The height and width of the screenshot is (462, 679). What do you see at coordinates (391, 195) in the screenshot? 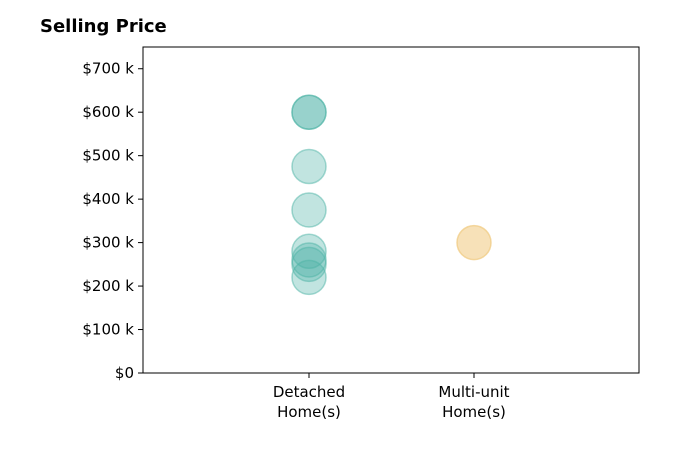
I see `data-points` at bounding box center [391, 195].